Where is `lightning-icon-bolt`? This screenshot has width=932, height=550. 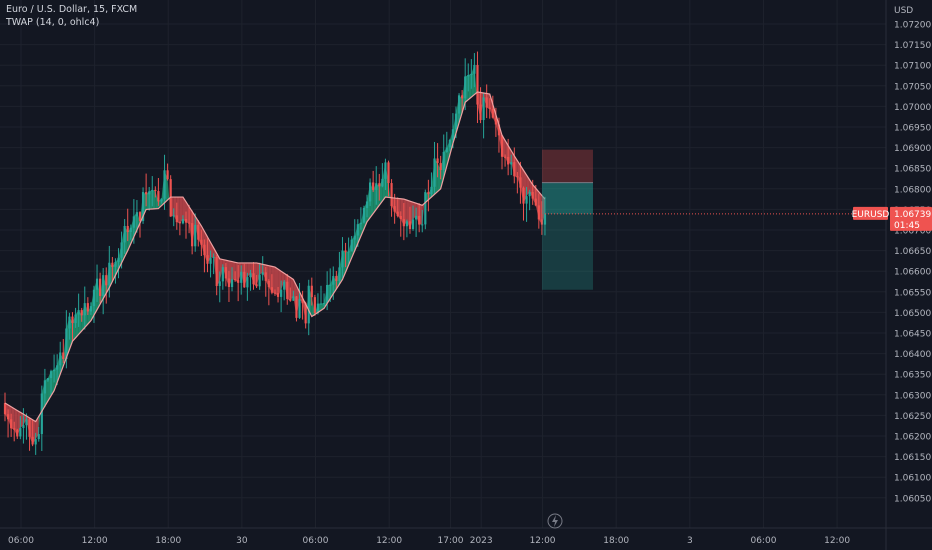 lightning-icon-bolt is located at coordinates (555, 521).